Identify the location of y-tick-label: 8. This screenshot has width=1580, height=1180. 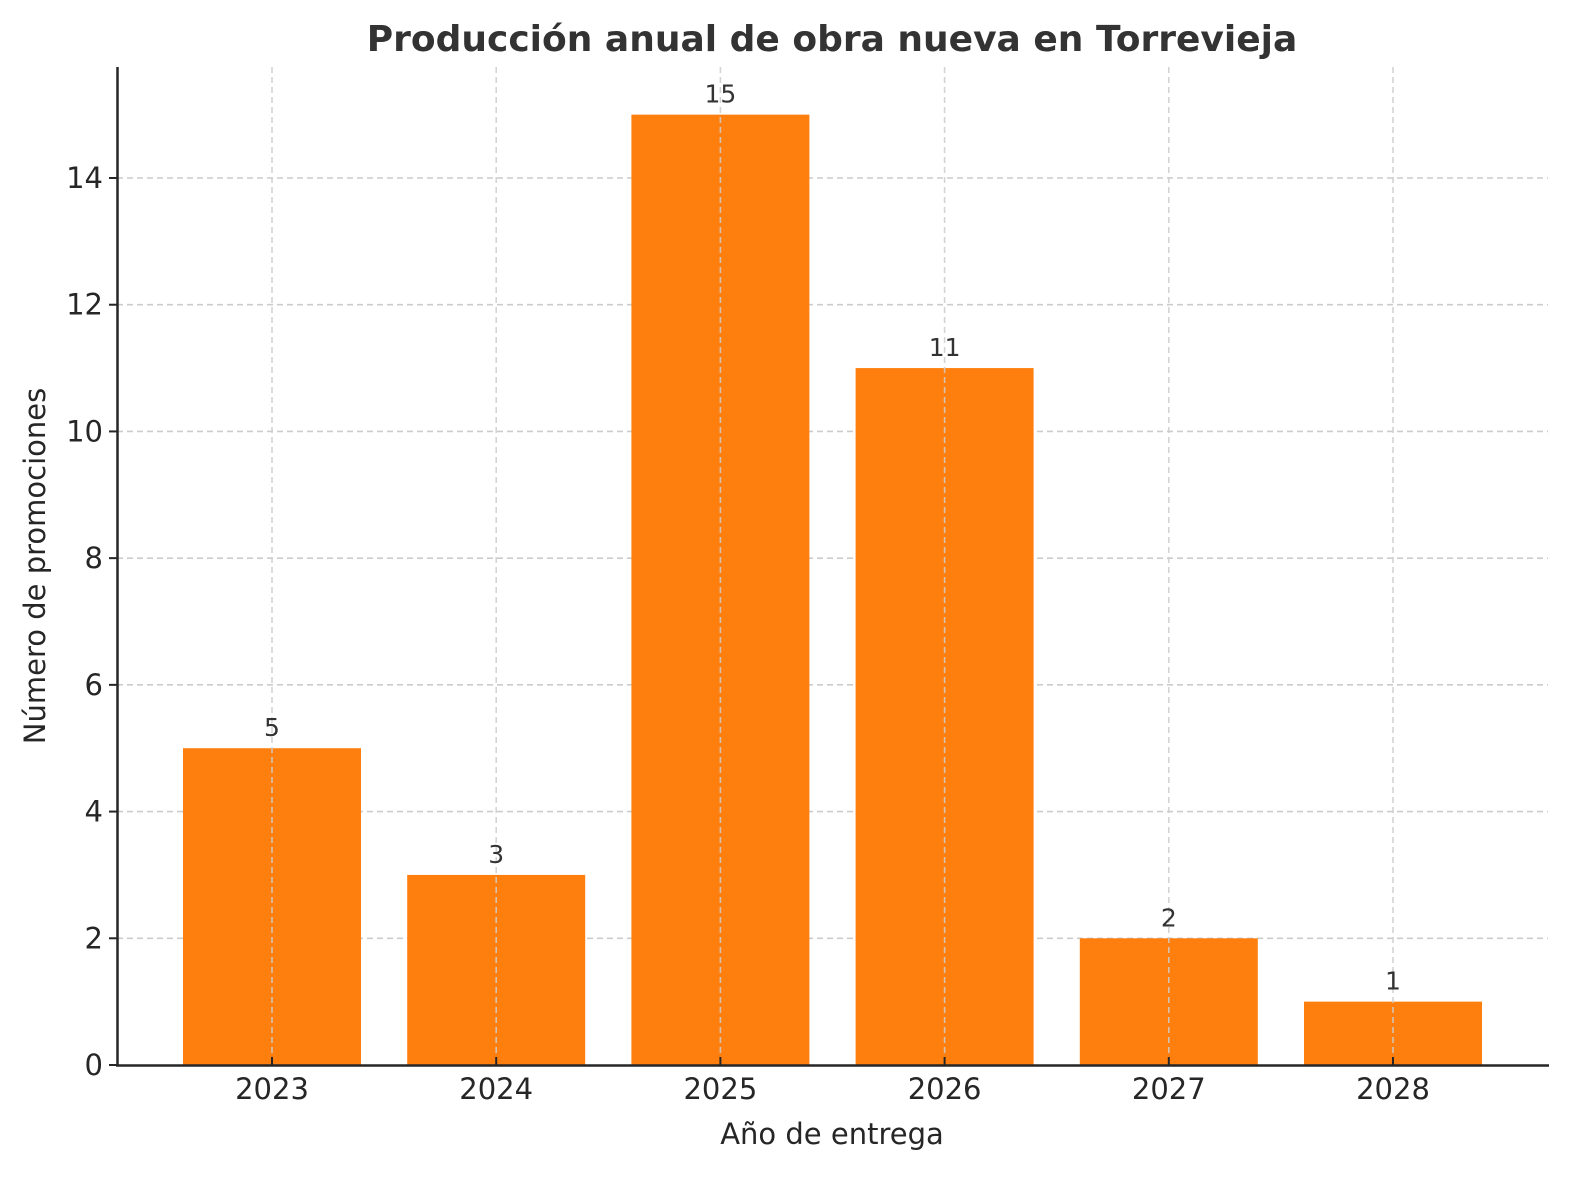
(94, 558).